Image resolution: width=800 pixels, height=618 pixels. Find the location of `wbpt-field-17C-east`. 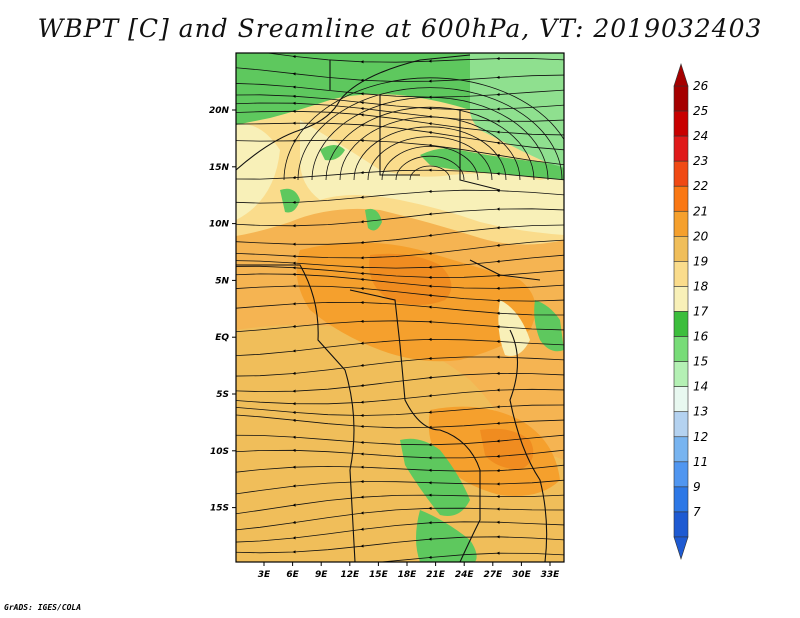

wbpt-field-17C-east is located at coordinates (549, 326).